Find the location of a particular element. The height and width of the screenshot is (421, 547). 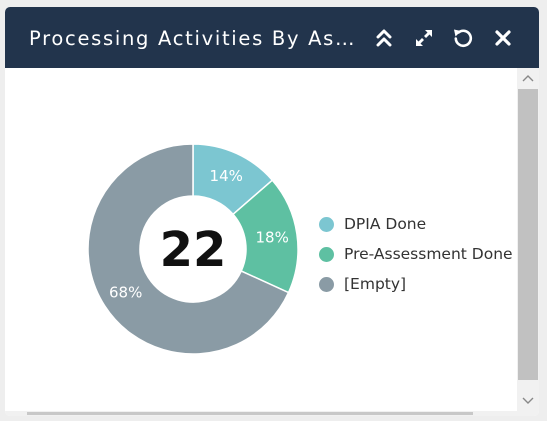

refresh-icon is located at coordinates (463, 38).